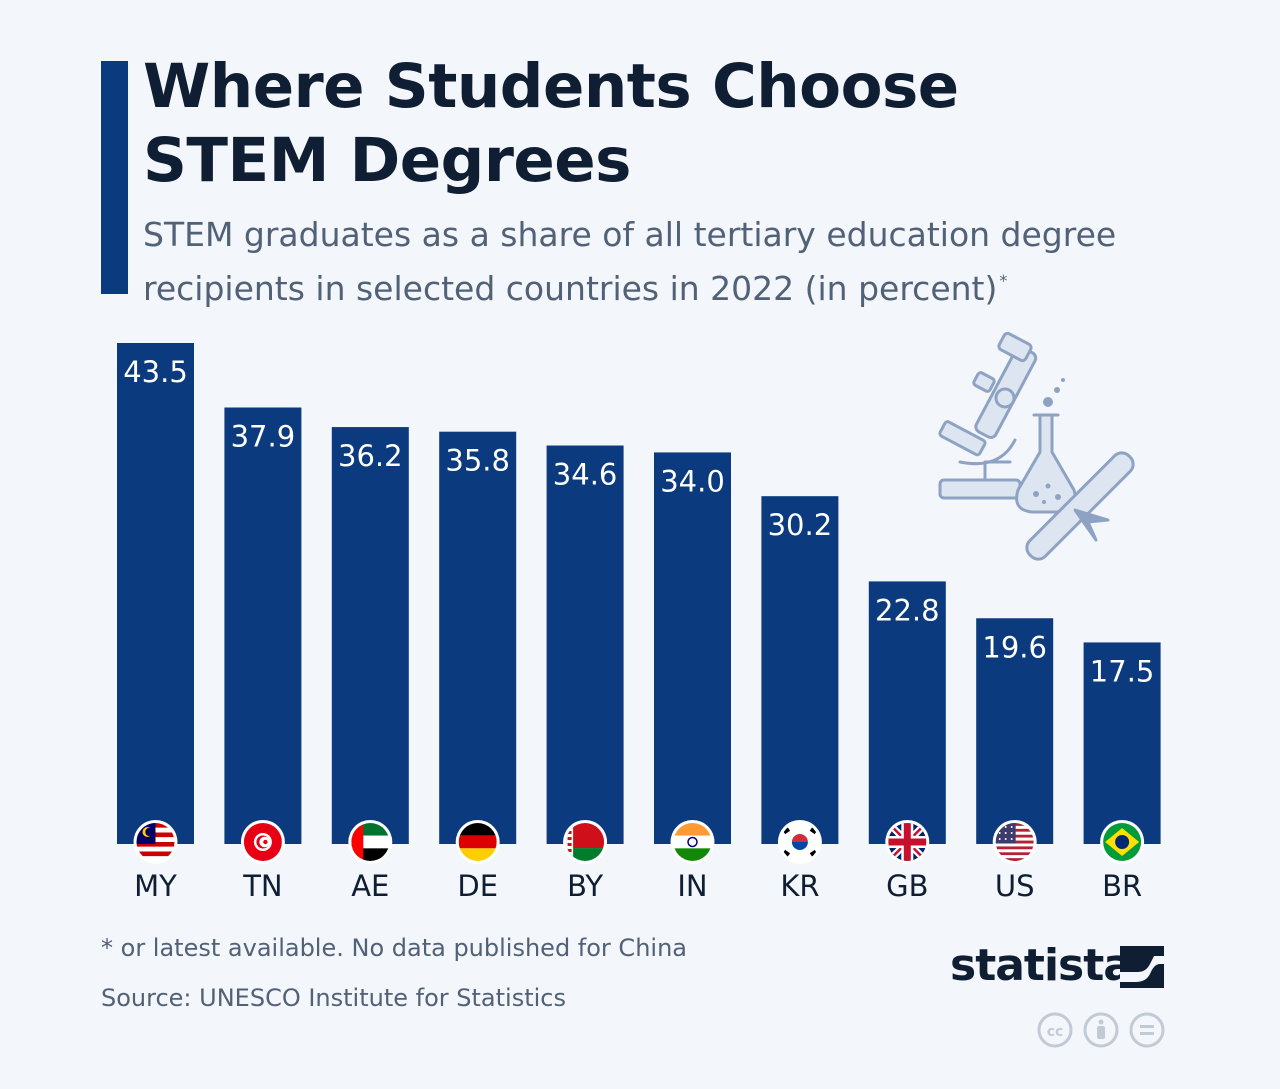 This screenshot has width=1280, height=1089. I want to click on value-label: 37.9, so click(263, 436).